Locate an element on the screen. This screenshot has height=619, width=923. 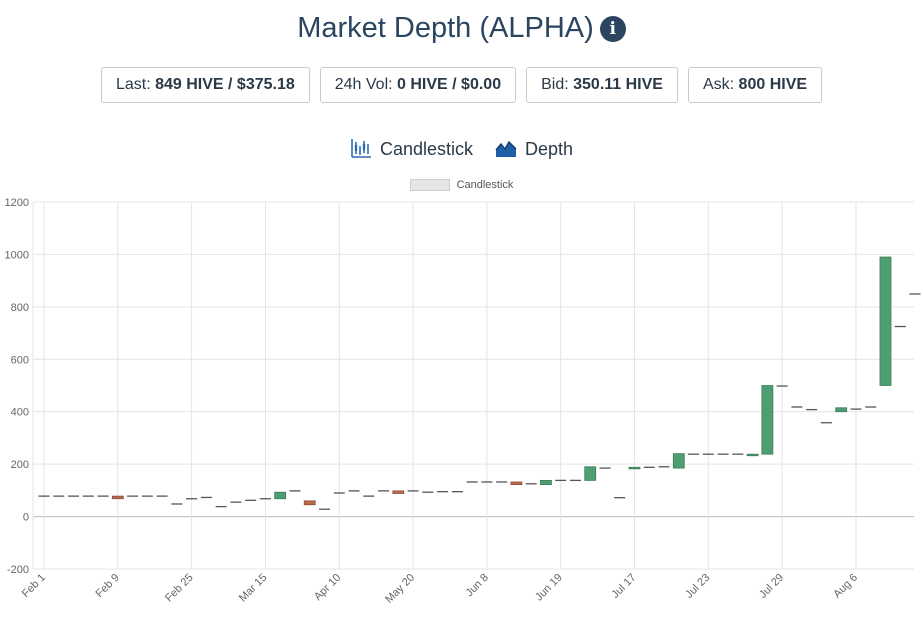
stat-bid-label: Bid: is located at coordinates (555, 84).